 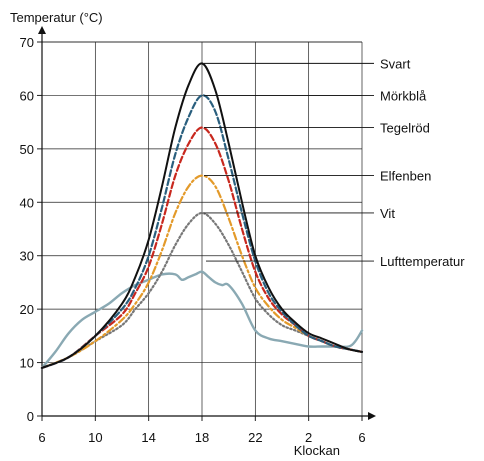 What do you see at coordinates (255, 437) in the screenshot?
I see `x-tick-label: 22` at bounding box center [255, 437].